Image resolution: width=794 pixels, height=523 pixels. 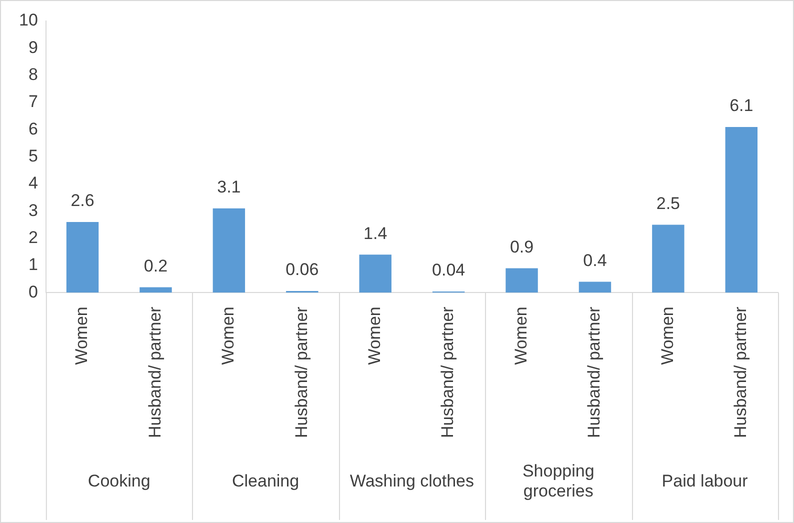 I want to click on y-tick-label: 0, so click(x=33, y=292).